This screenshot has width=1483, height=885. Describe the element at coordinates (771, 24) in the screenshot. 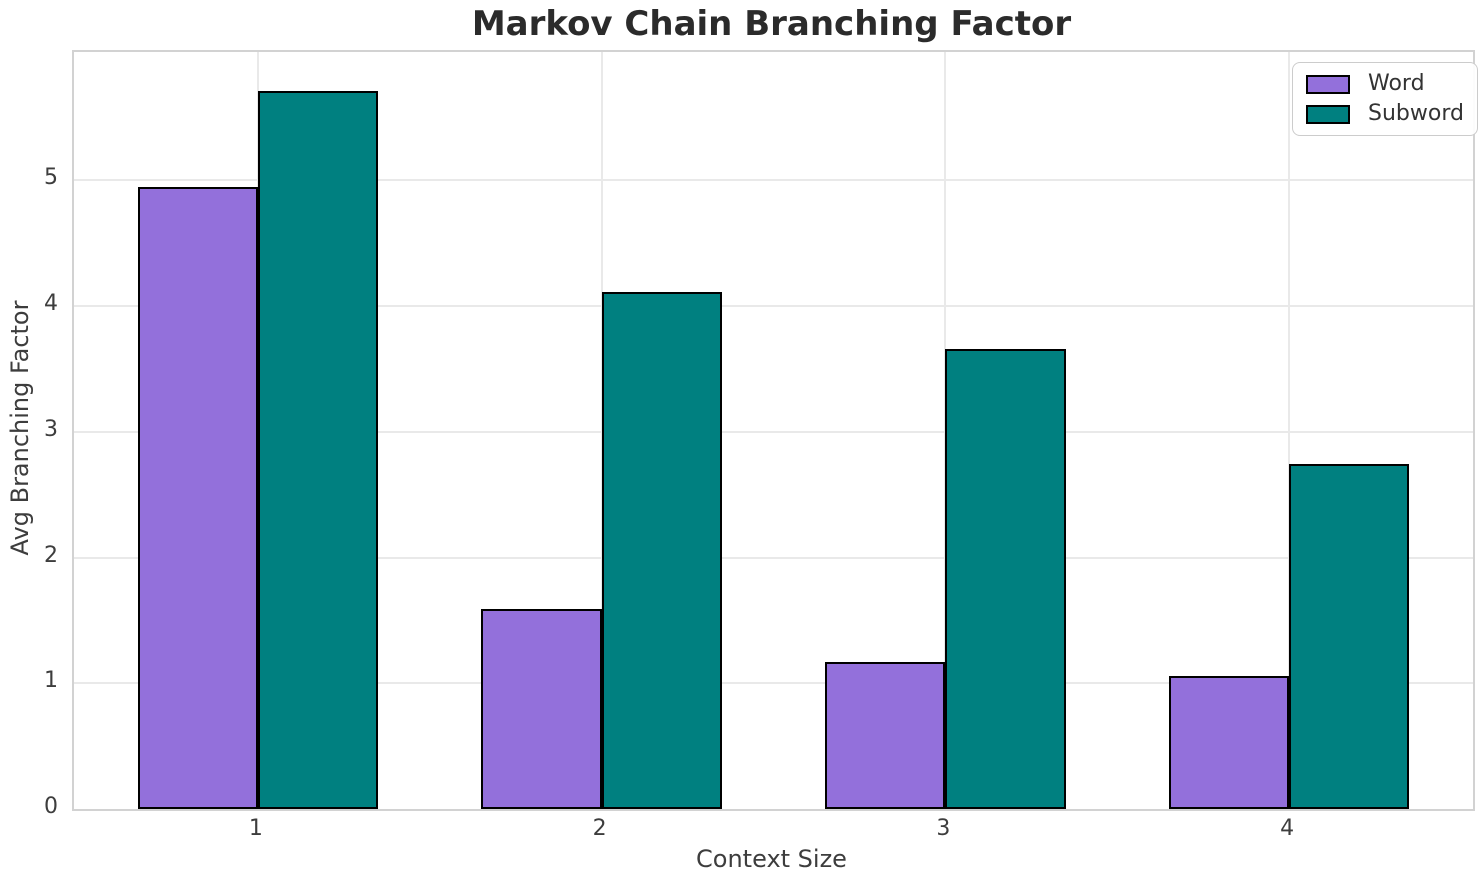

I see `chart-title: Markov Chain Branching Factor` at that location.